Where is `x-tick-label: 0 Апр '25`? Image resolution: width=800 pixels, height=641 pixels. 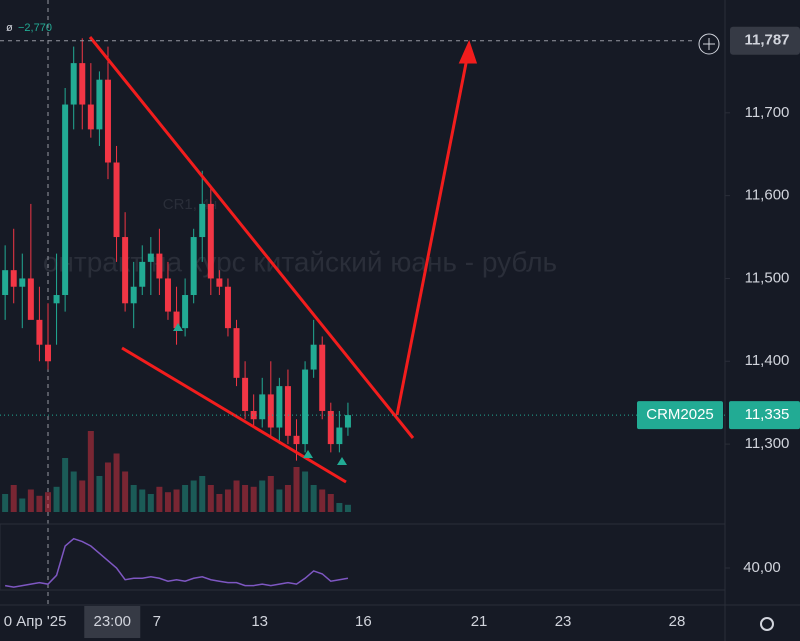 x-tick-label: 0 Апр '25 is located at coordinates (35, 621).